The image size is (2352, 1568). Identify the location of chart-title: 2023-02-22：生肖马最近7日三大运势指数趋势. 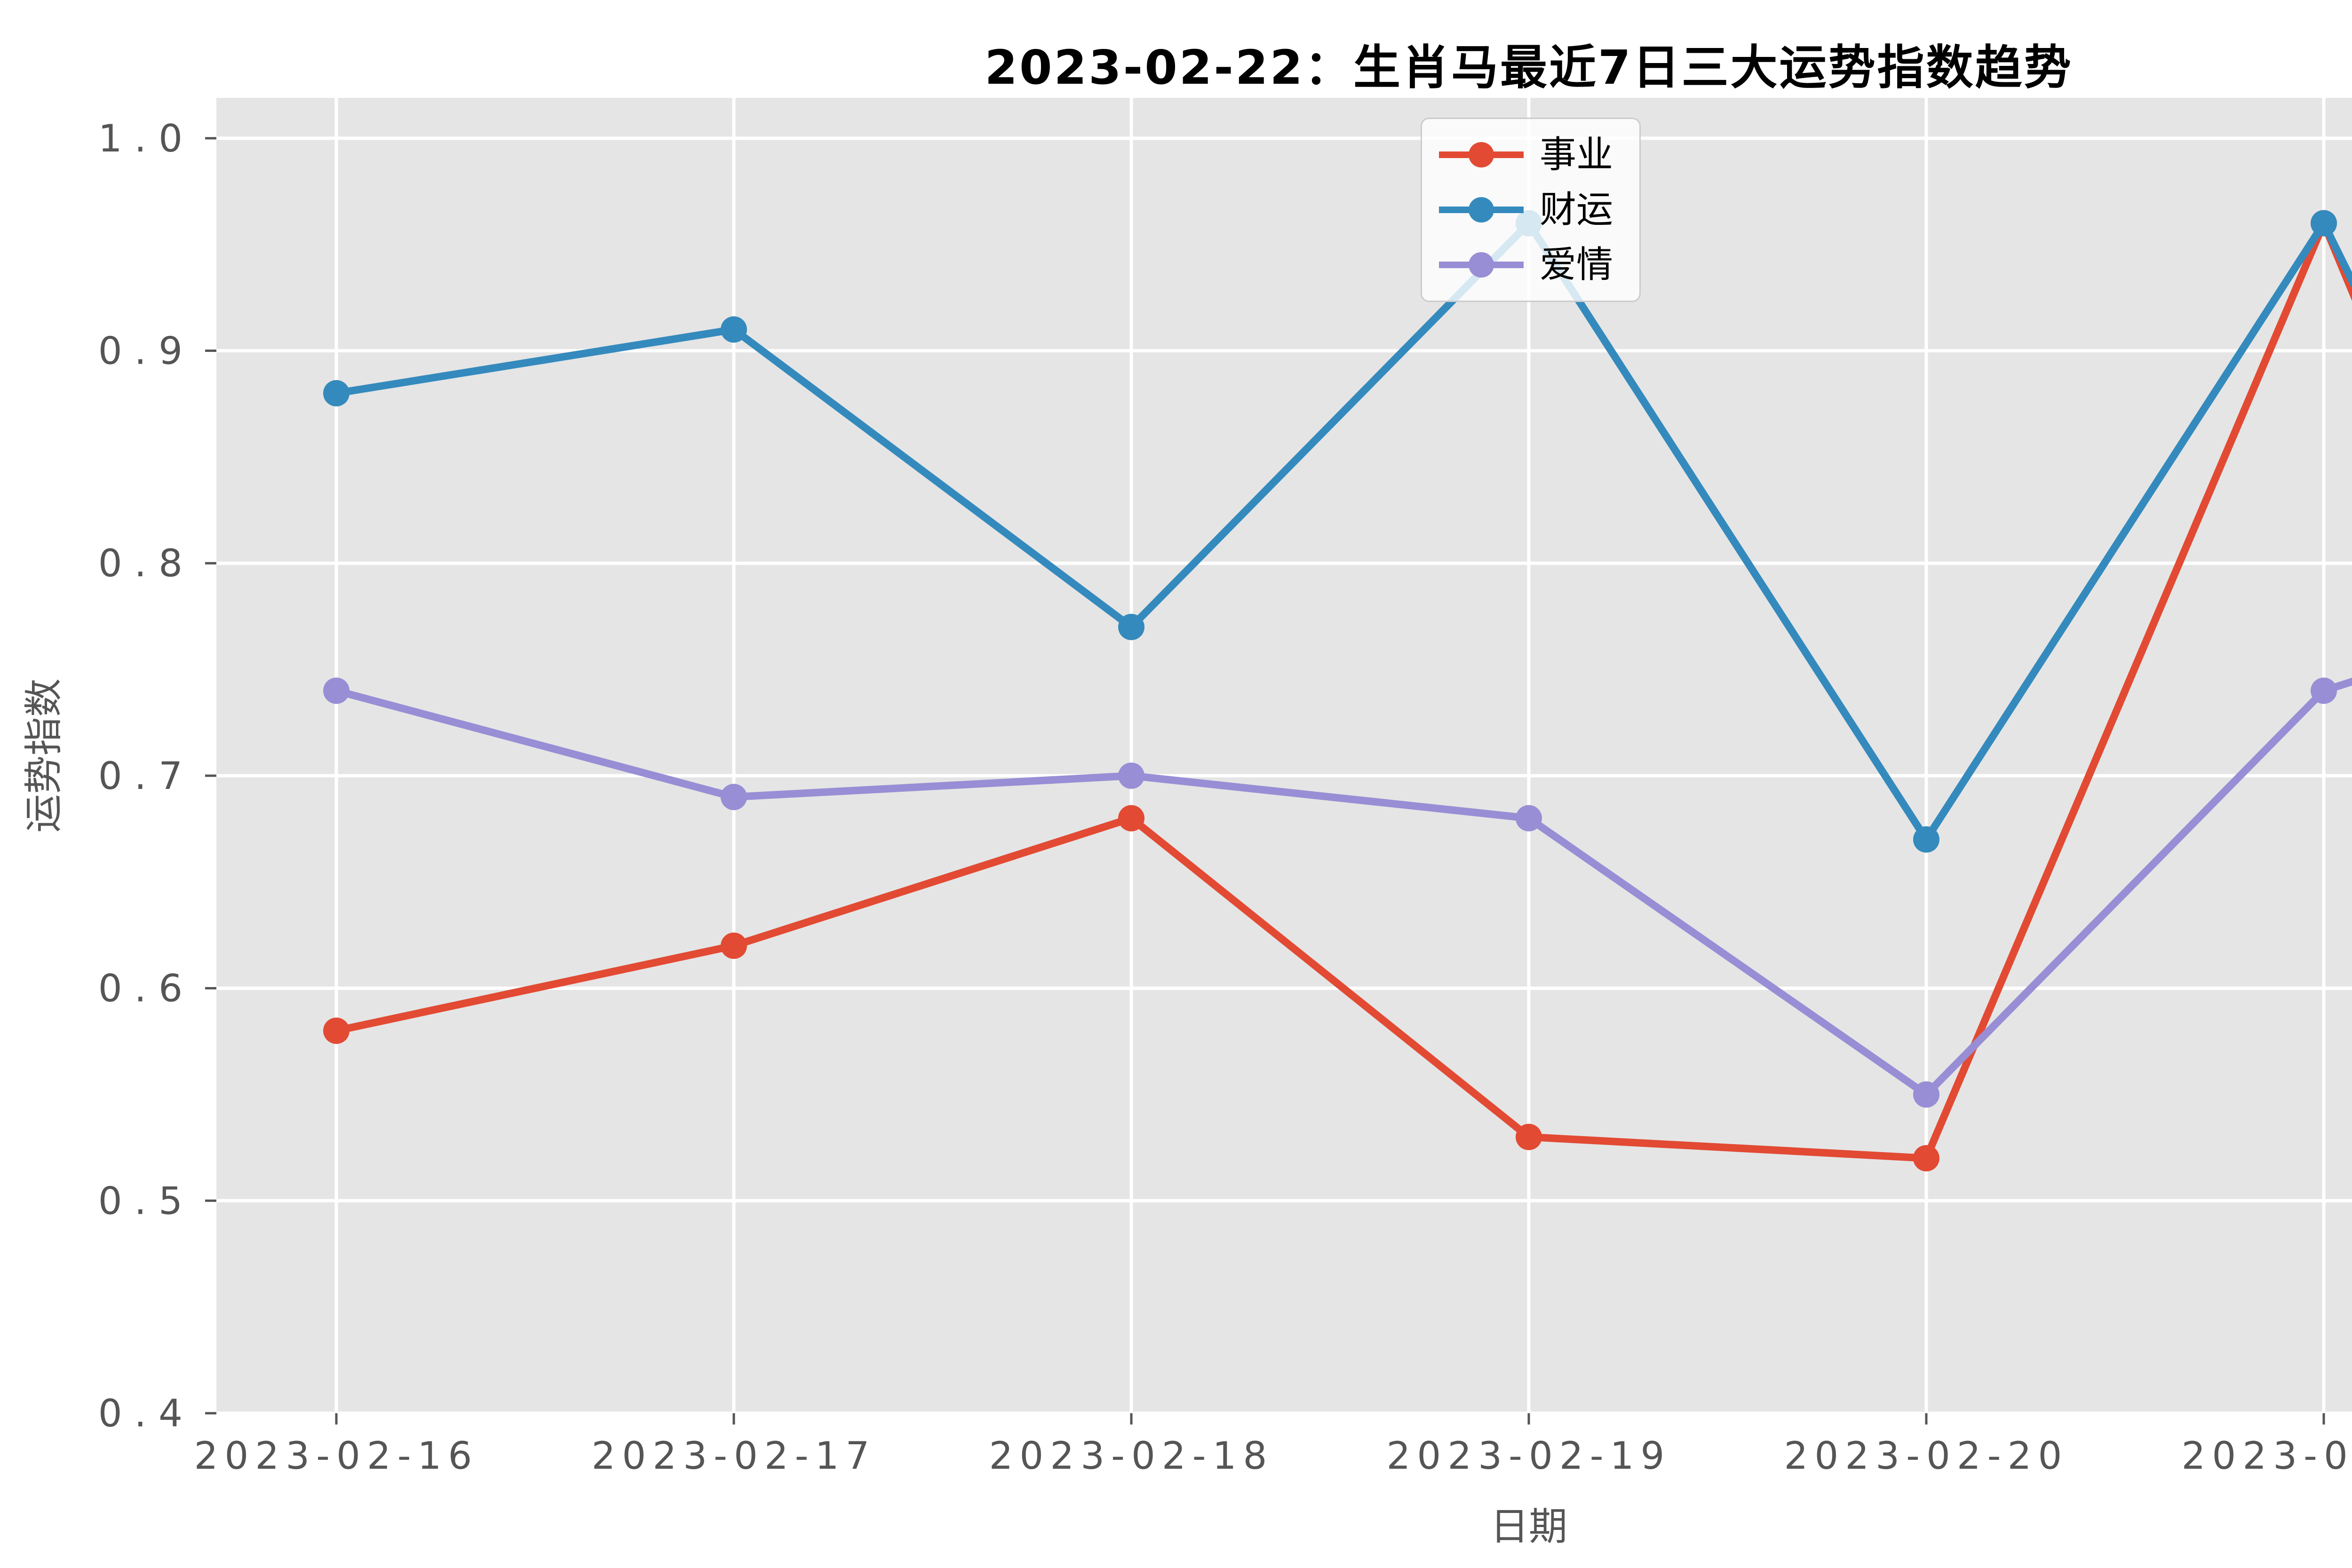
(1529, 67).